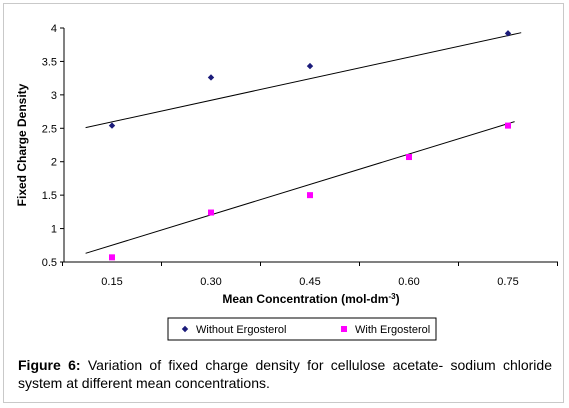 This screenshot has width=569, height=408. What do you see at coordinates (54, 230) in the screenshot?
I see `y-tick-label: 1` at bounding box center [54, 230].